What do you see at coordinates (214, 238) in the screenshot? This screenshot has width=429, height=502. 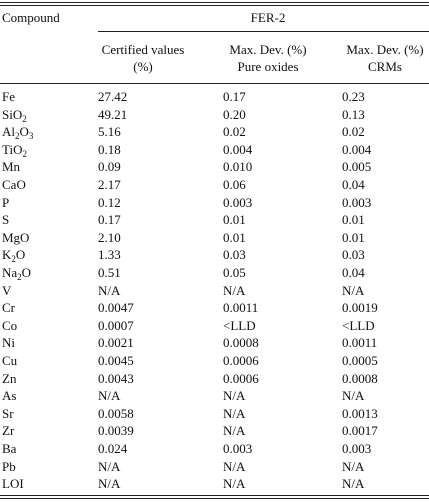 I see `table-row: MgO 2.10 0.01 0.01` at bounding box center [214, 238].